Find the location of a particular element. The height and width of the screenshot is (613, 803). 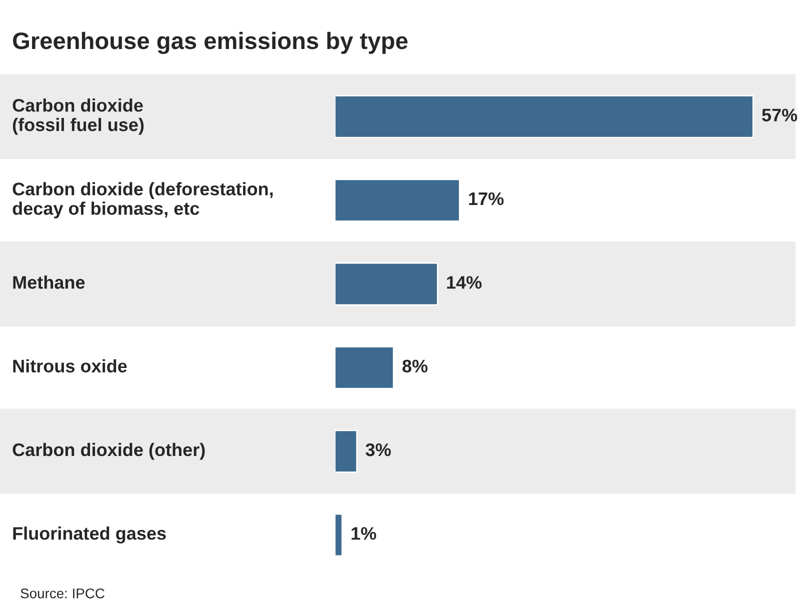

data-label: 3% is located at coordinates (378, 449).